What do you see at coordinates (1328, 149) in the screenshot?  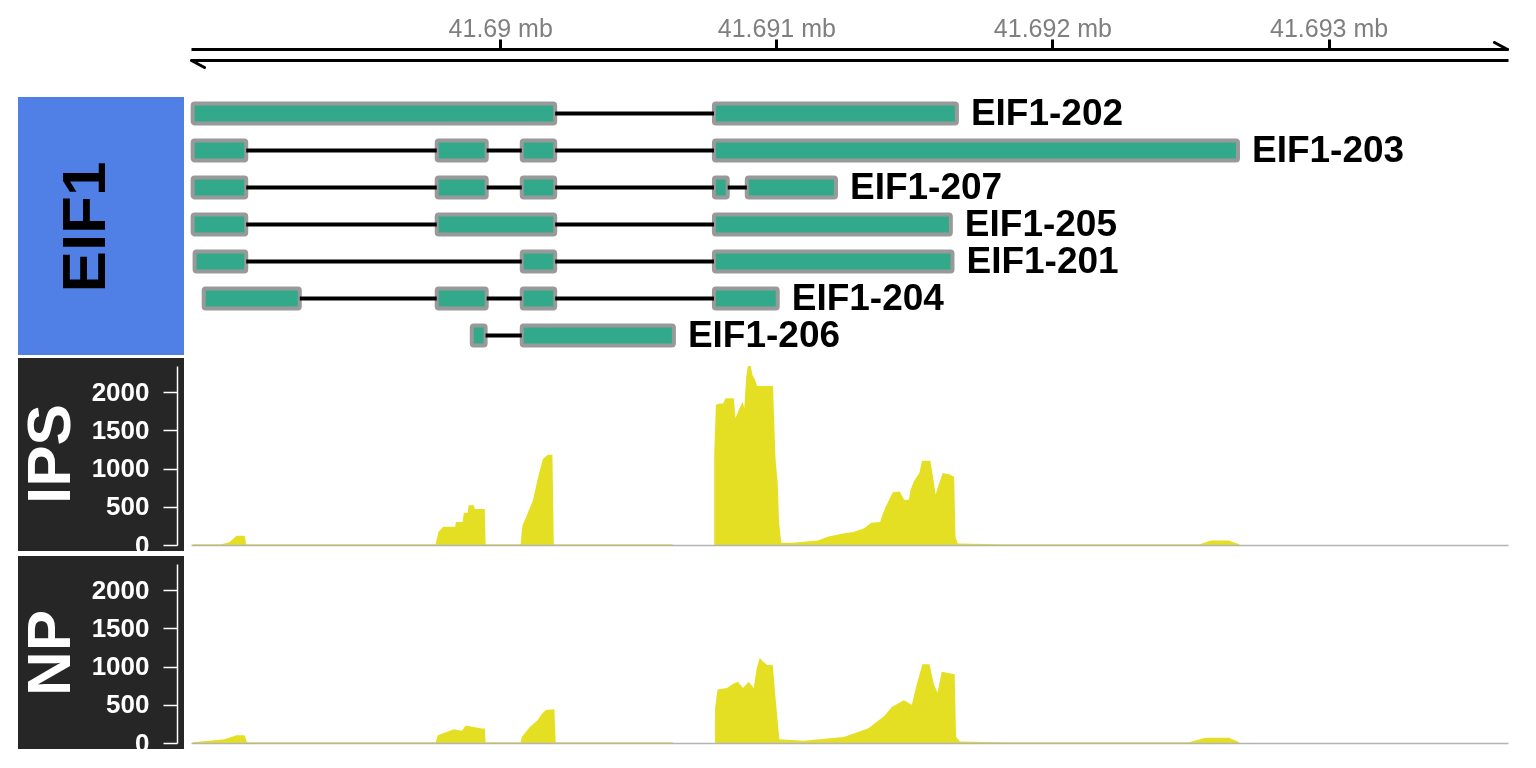 I see `y-tick-label: EIF1-203` at bounding box center [1328, 149].